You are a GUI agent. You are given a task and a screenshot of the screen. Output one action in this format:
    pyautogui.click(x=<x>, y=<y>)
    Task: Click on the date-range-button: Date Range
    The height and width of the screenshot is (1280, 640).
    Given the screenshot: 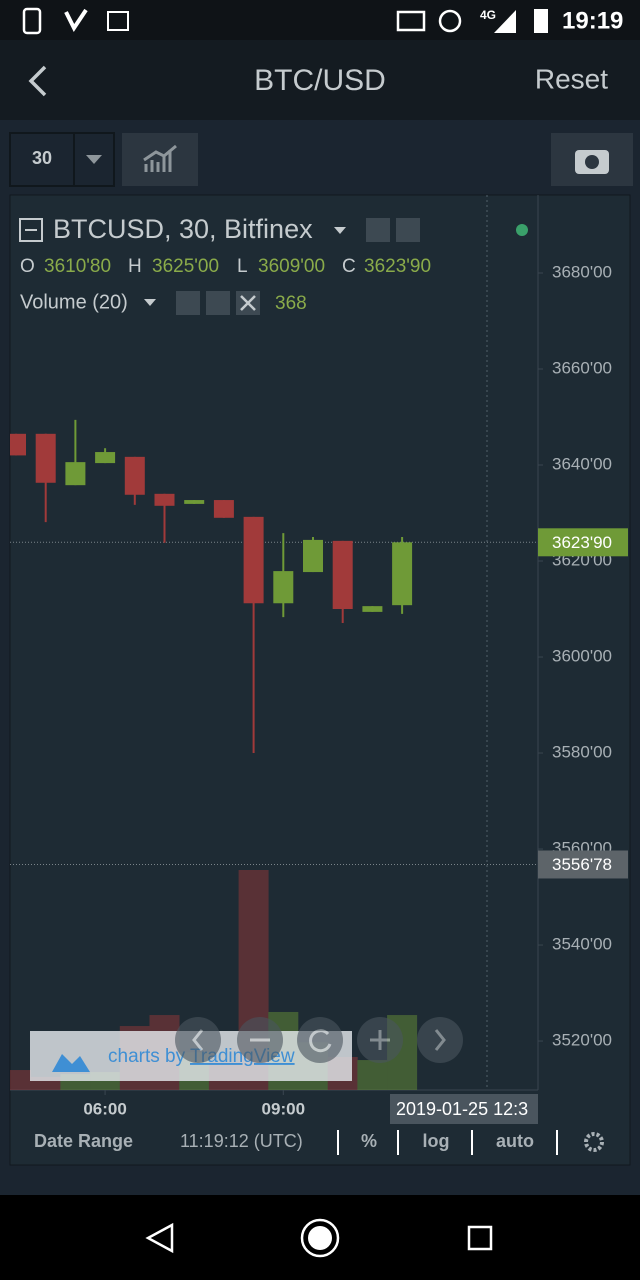 What is the action you would take?
    pyautogui.click(x=83, y=1141)
    